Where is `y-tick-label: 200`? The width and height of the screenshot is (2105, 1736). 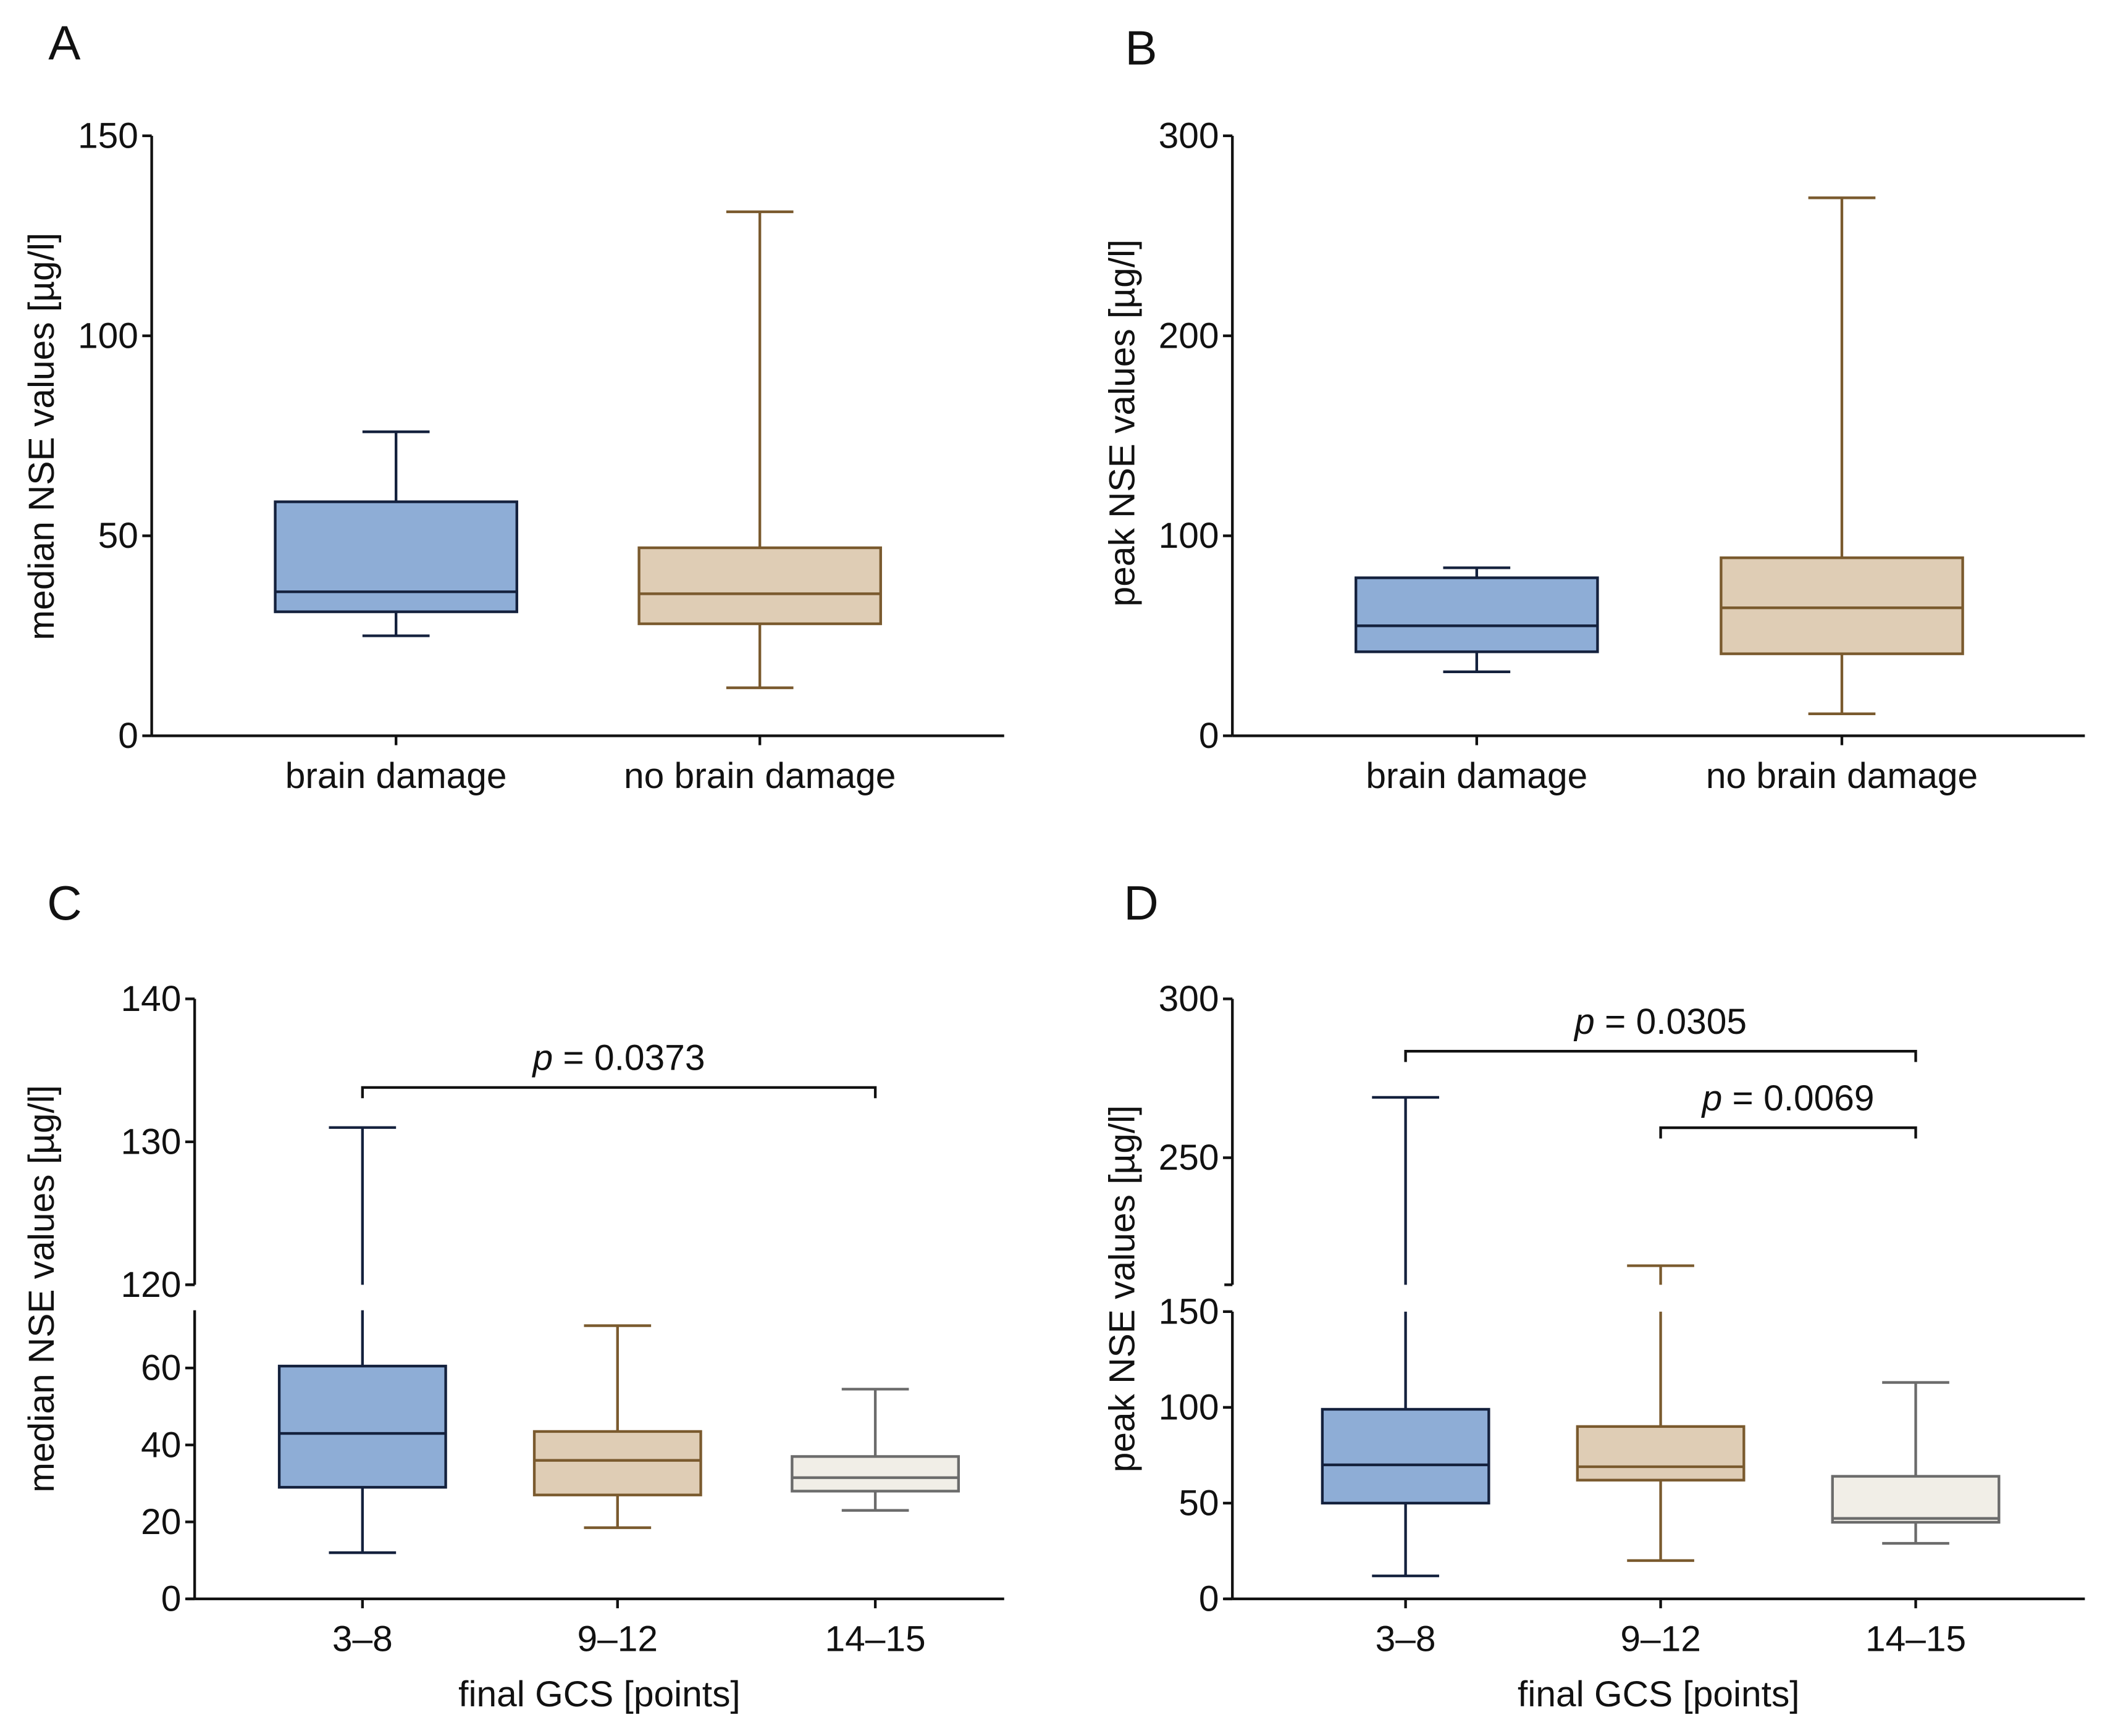 y-tick-label: 200 is located at coordinates (1189, 336).